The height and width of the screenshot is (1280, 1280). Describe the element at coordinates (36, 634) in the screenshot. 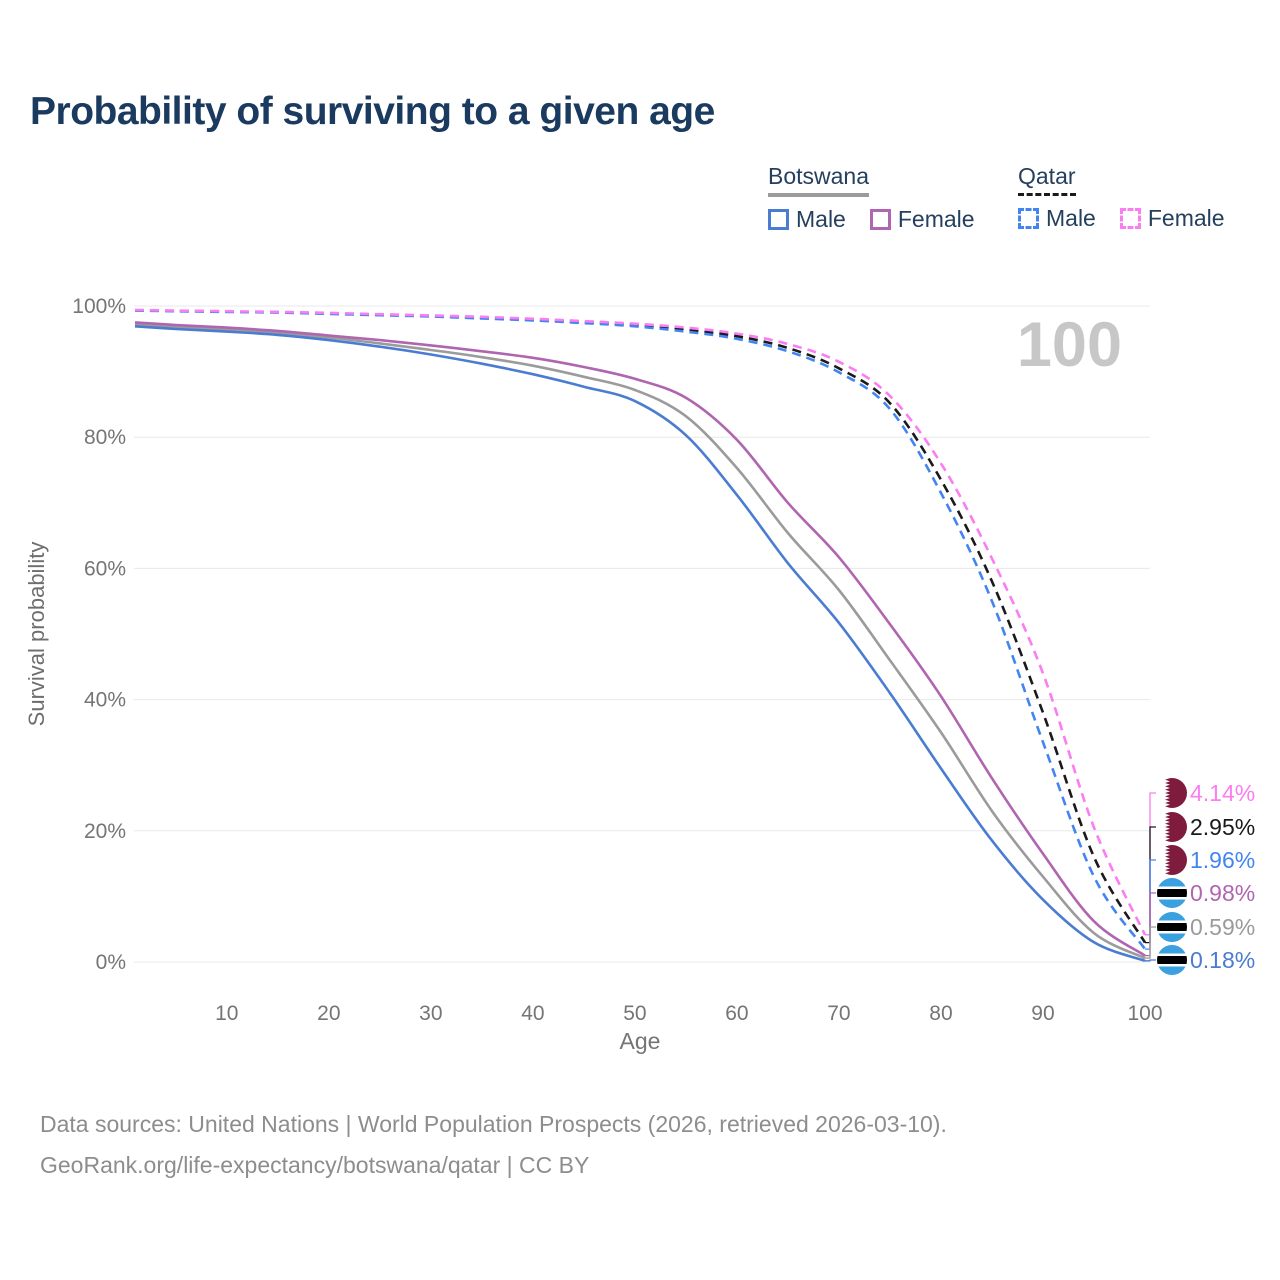

I see `y-axis-title: Survival probability` at that location.